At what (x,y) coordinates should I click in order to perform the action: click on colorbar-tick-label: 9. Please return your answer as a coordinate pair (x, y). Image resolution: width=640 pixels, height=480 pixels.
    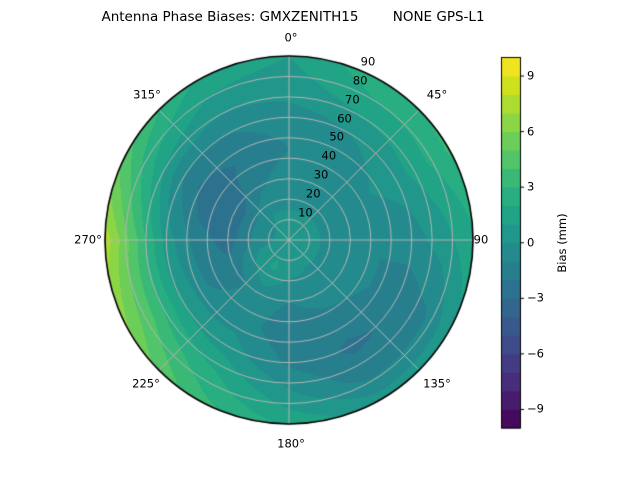
    Looking at the image, I should click on (531, 75).